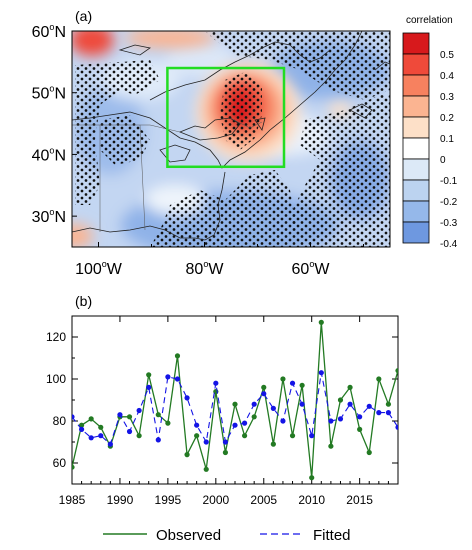 The width and height of the screenshot is (472, 550). Describe the element at coordinates (167, 174) in the screenshot. I see `political-boundaries` at that location.